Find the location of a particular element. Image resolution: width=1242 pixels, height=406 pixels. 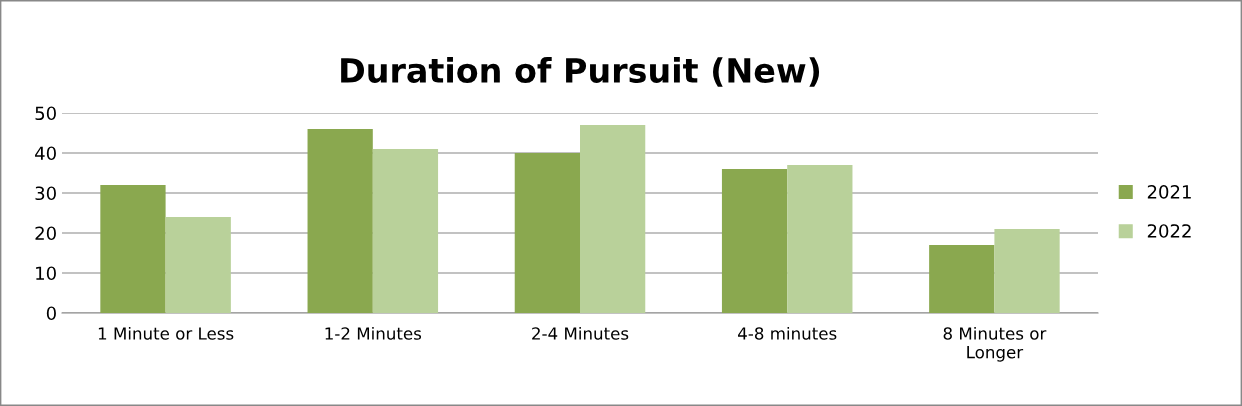

chart-title: Duration of Pursuit (New) is located at coordinates (580, 72).